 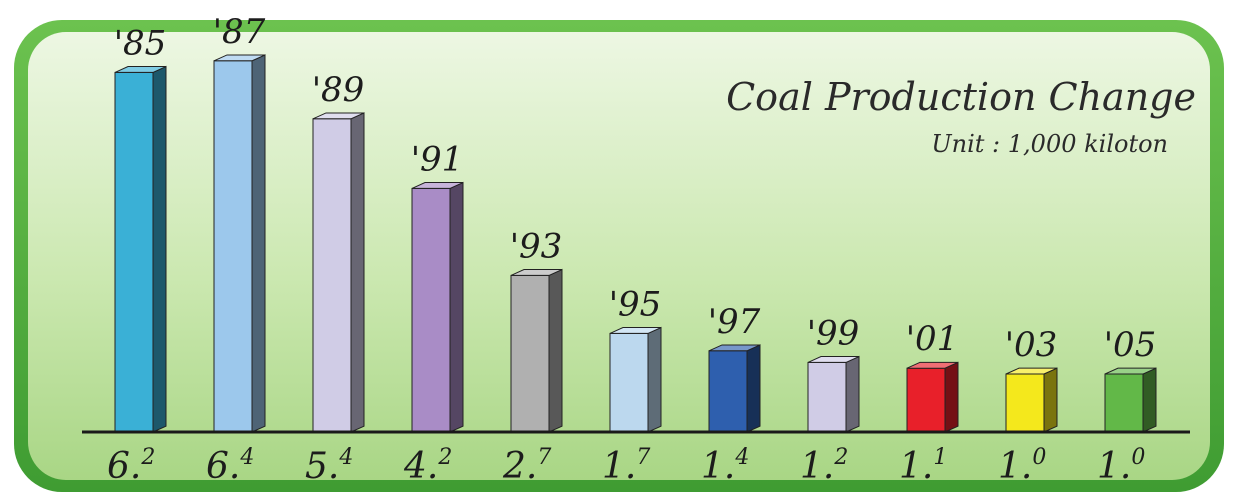 I want to click on bar-value-label: 1.7, so click(x=626, y=466).